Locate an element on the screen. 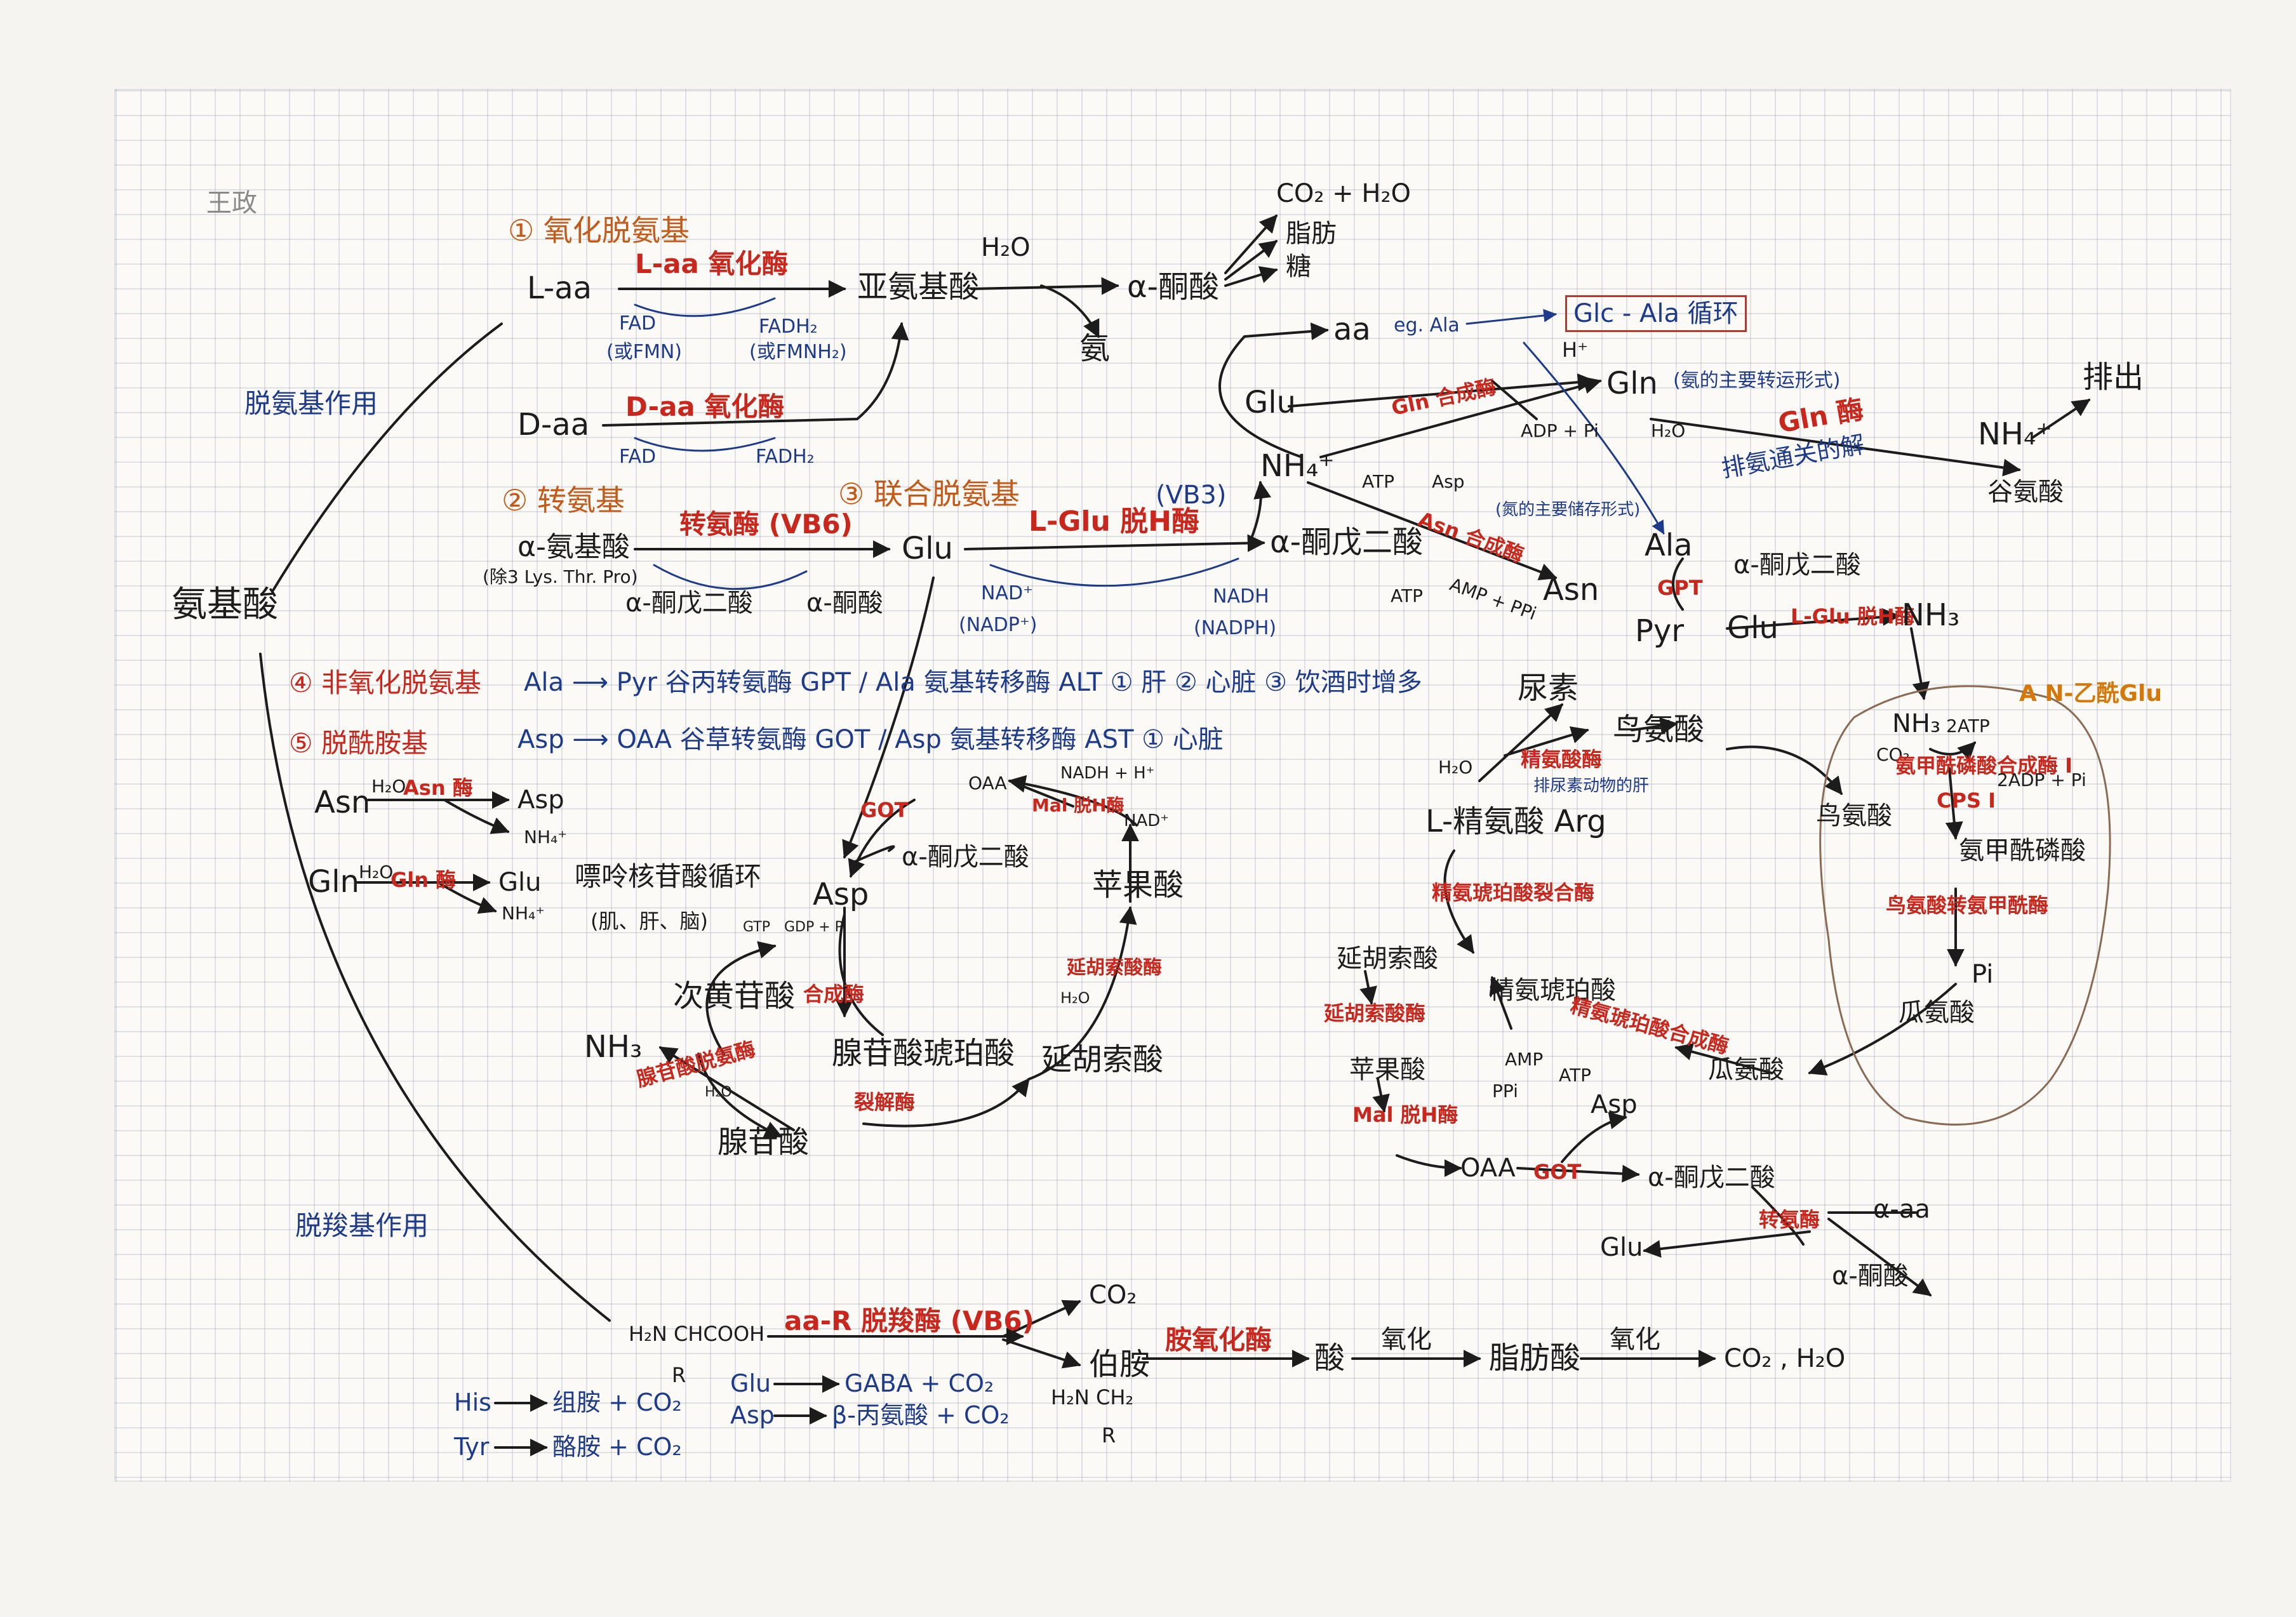  asp-4: Asp is located at coordinates (1614, 1104).